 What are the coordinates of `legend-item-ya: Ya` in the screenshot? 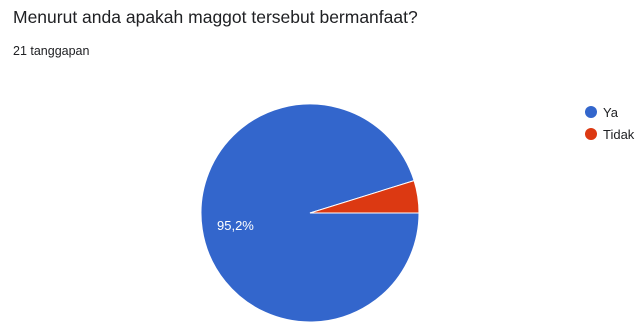 It's located at (609, 112).